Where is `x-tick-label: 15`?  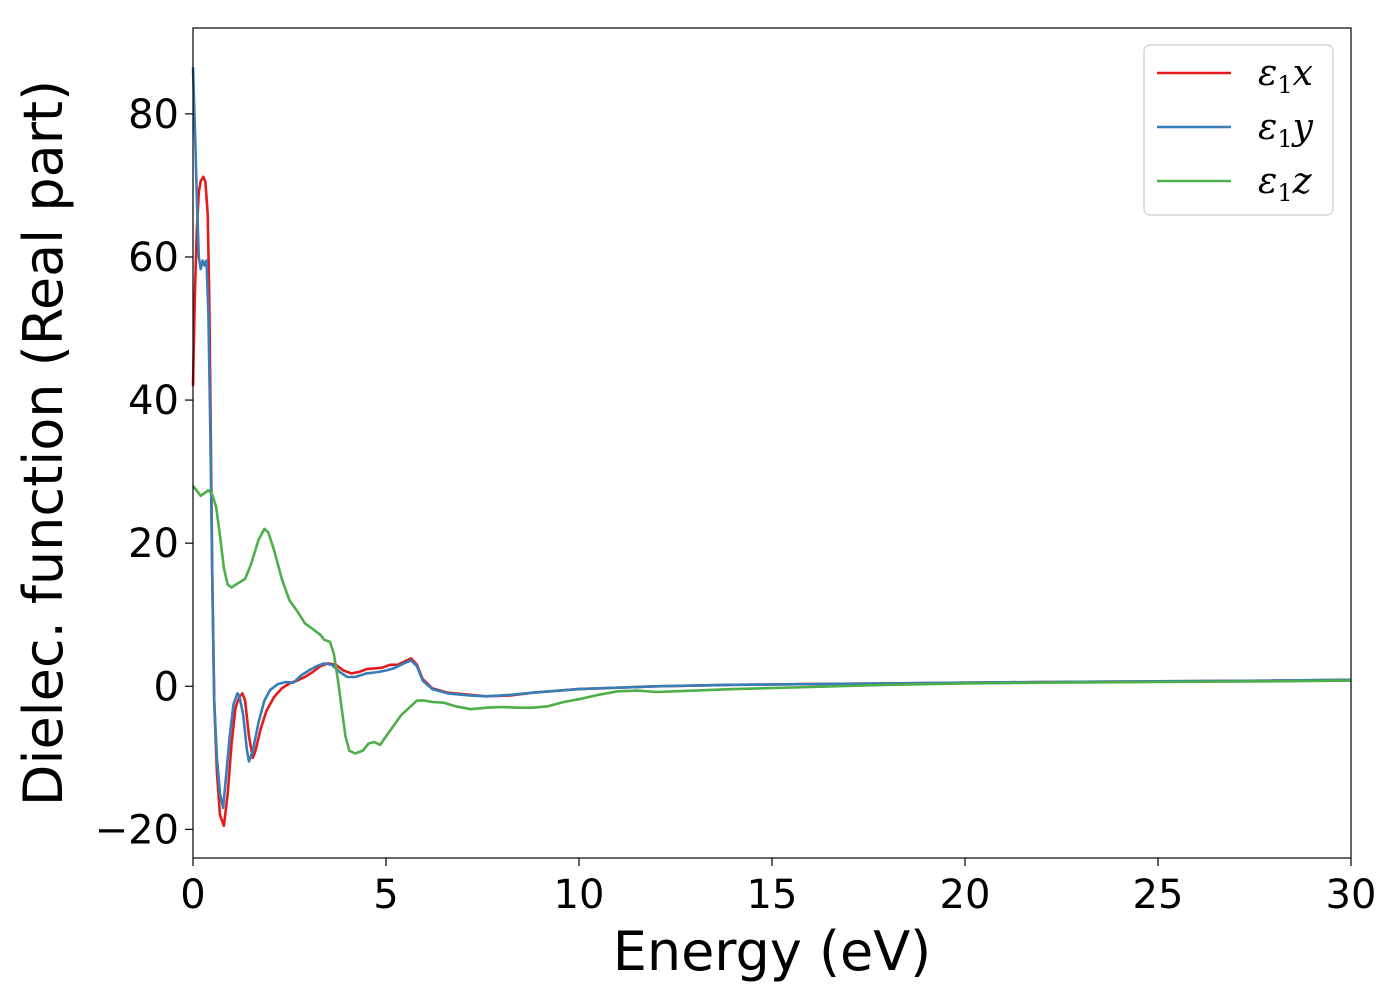 x-tick-label: 15 is located at coordinates (772, 895).